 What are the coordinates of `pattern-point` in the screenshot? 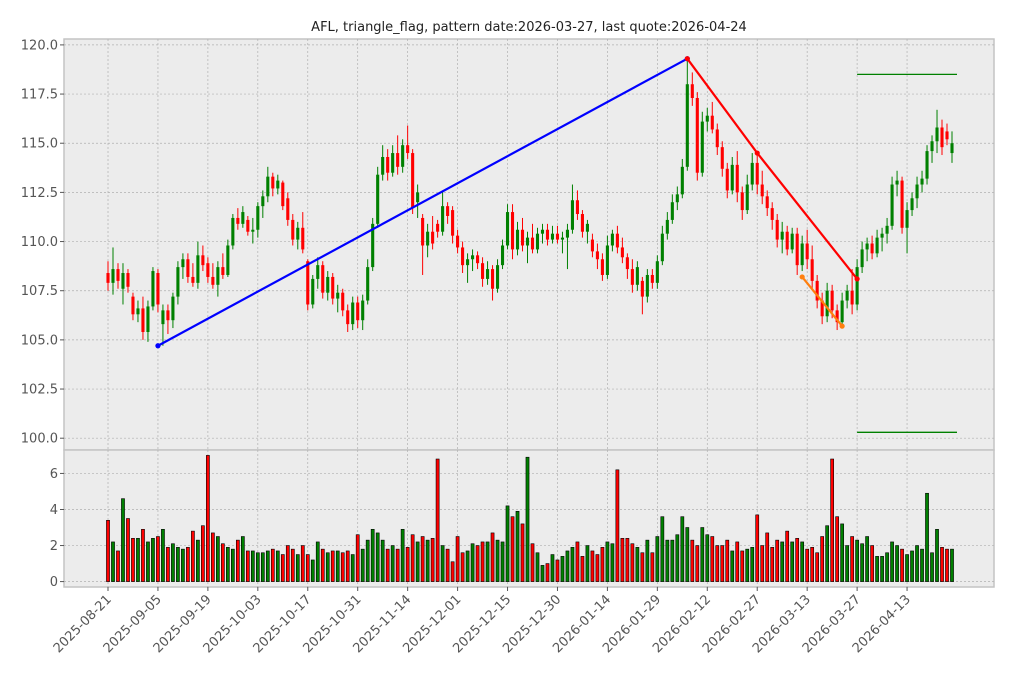 It's located at (842, 326).